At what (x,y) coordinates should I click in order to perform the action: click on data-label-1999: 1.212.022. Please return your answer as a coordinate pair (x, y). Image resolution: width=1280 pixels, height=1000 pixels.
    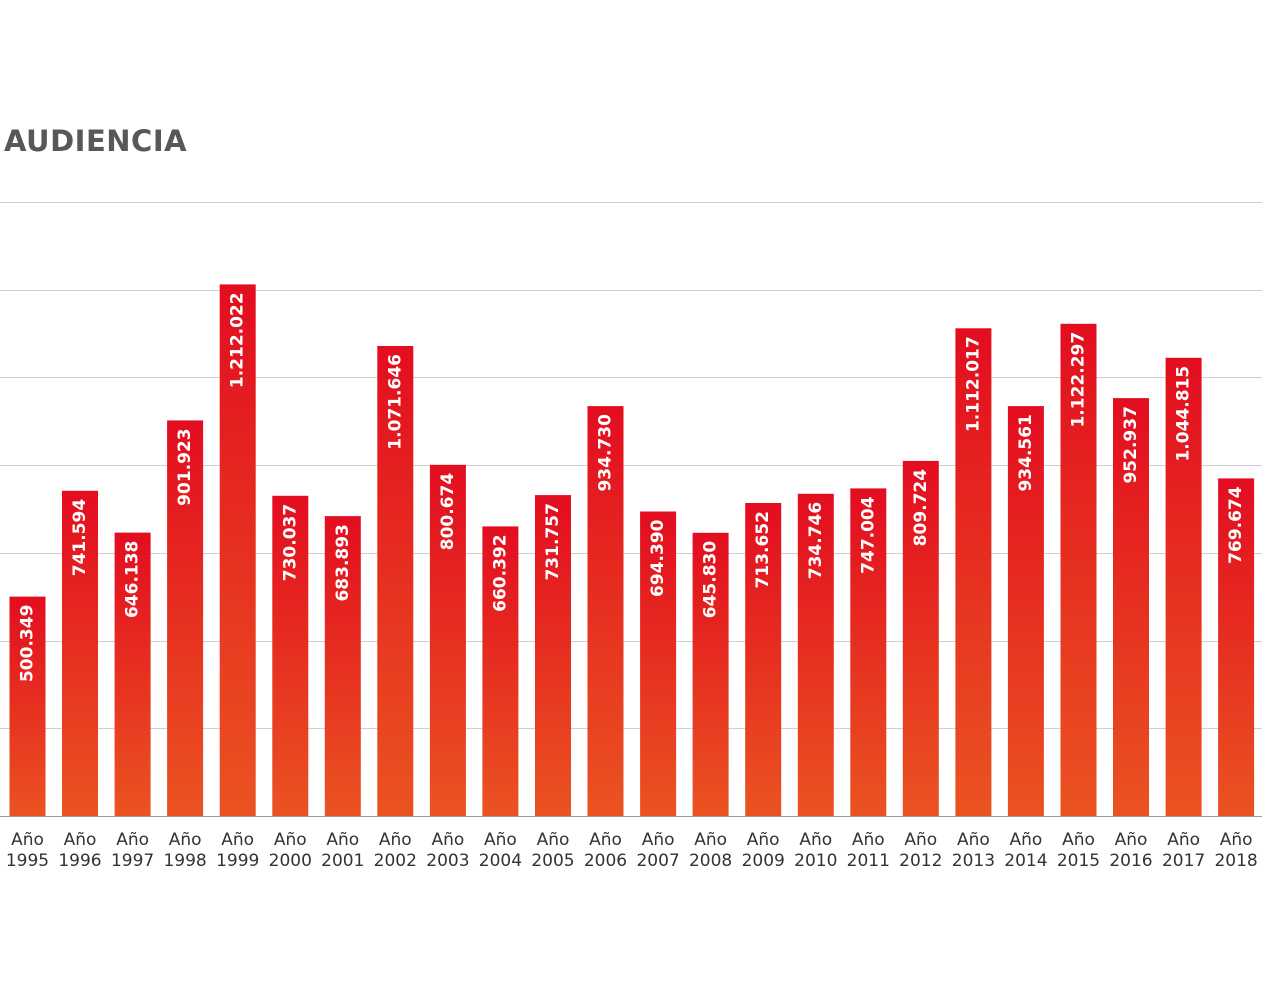
    Looking at the image, I should click on (238, 340).